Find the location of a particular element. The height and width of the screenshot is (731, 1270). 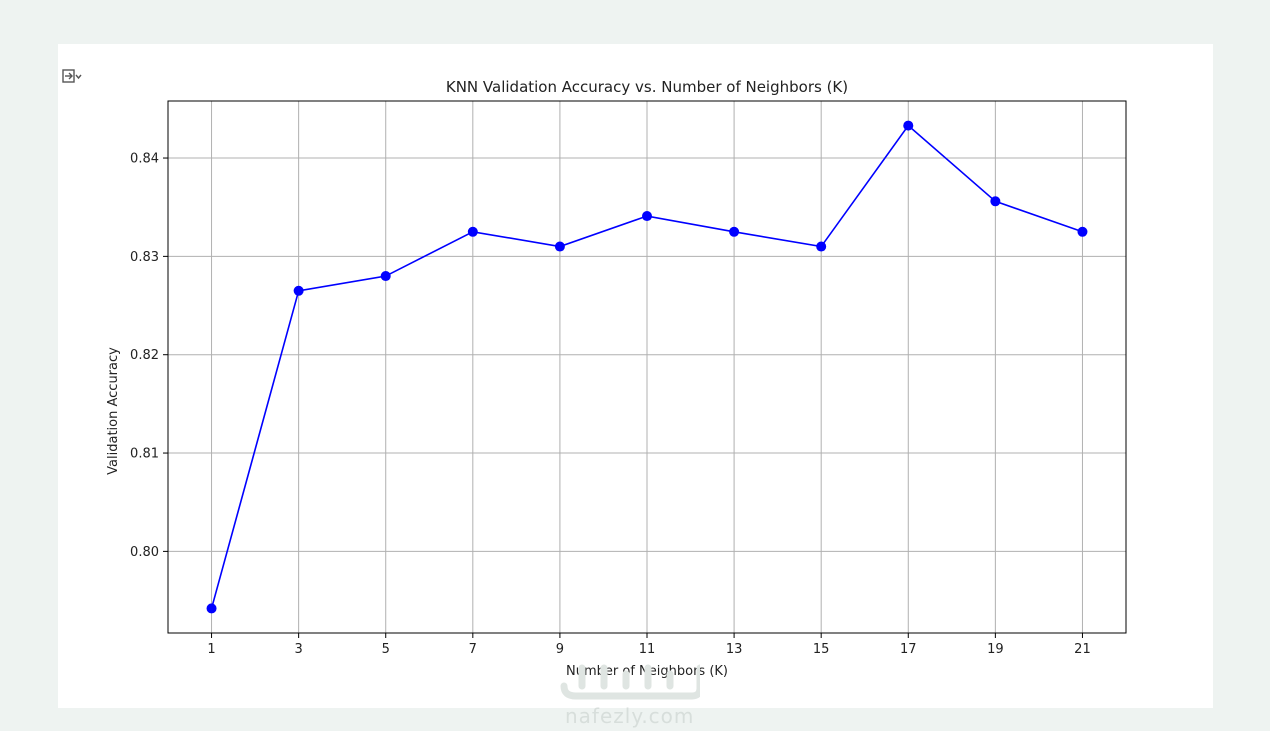

y-axis-ticks: 0.80 0.81 0.82 0.83 0.84 is located at coordinates (149, 356).